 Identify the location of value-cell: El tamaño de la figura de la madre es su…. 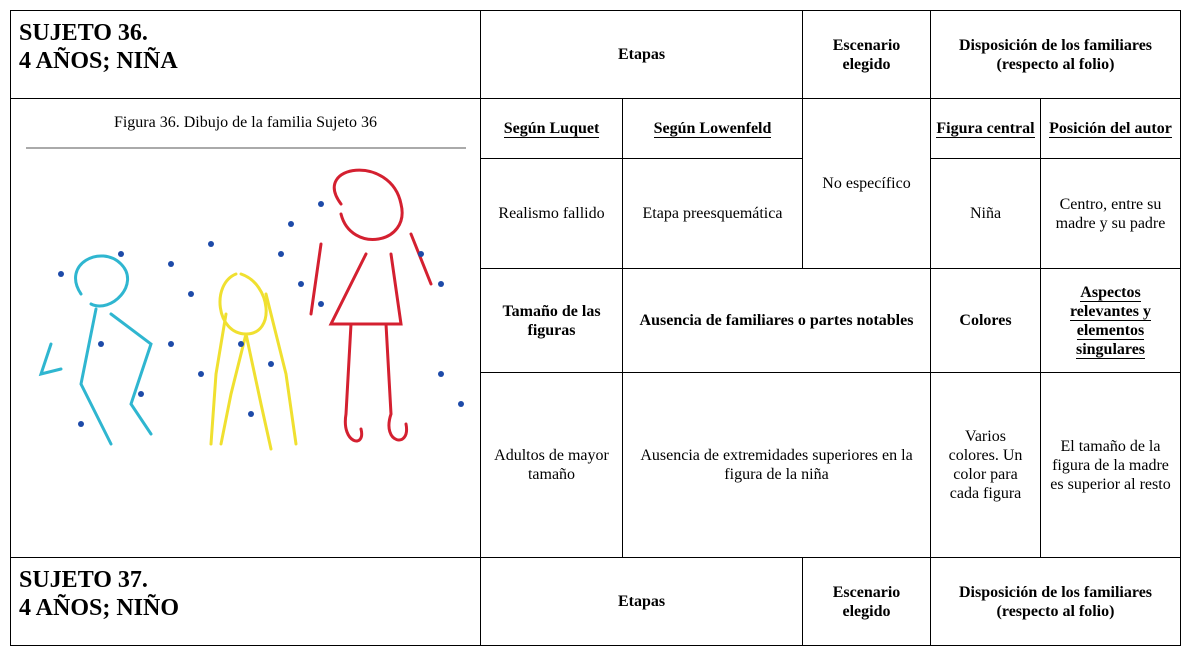
(1110, 465).